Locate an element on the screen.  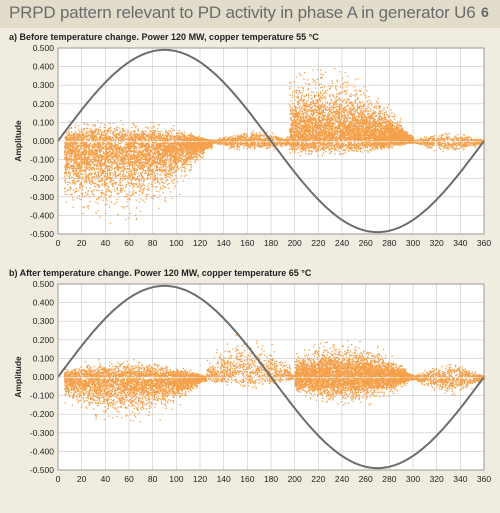
scatter-points is located at coordinates (274, 378).